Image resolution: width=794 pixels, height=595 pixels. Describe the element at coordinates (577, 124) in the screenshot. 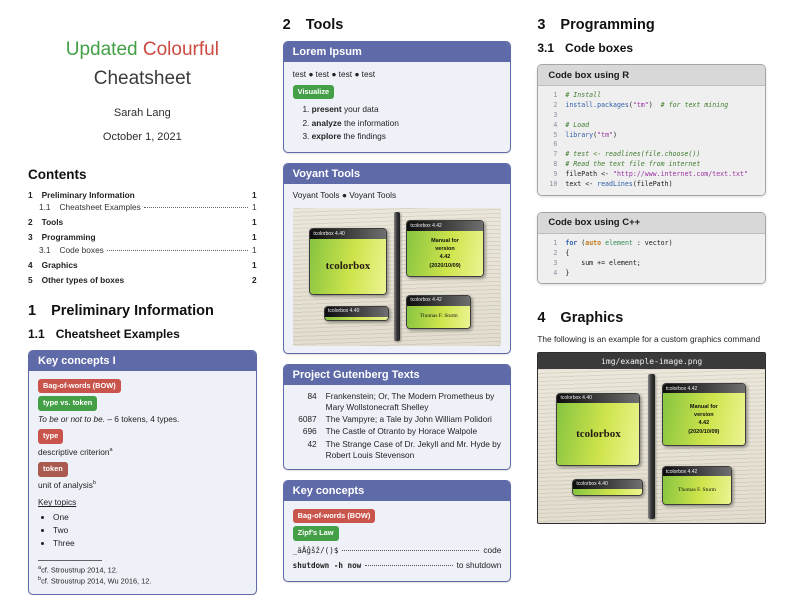

I see `code-text: # Load` at that location.